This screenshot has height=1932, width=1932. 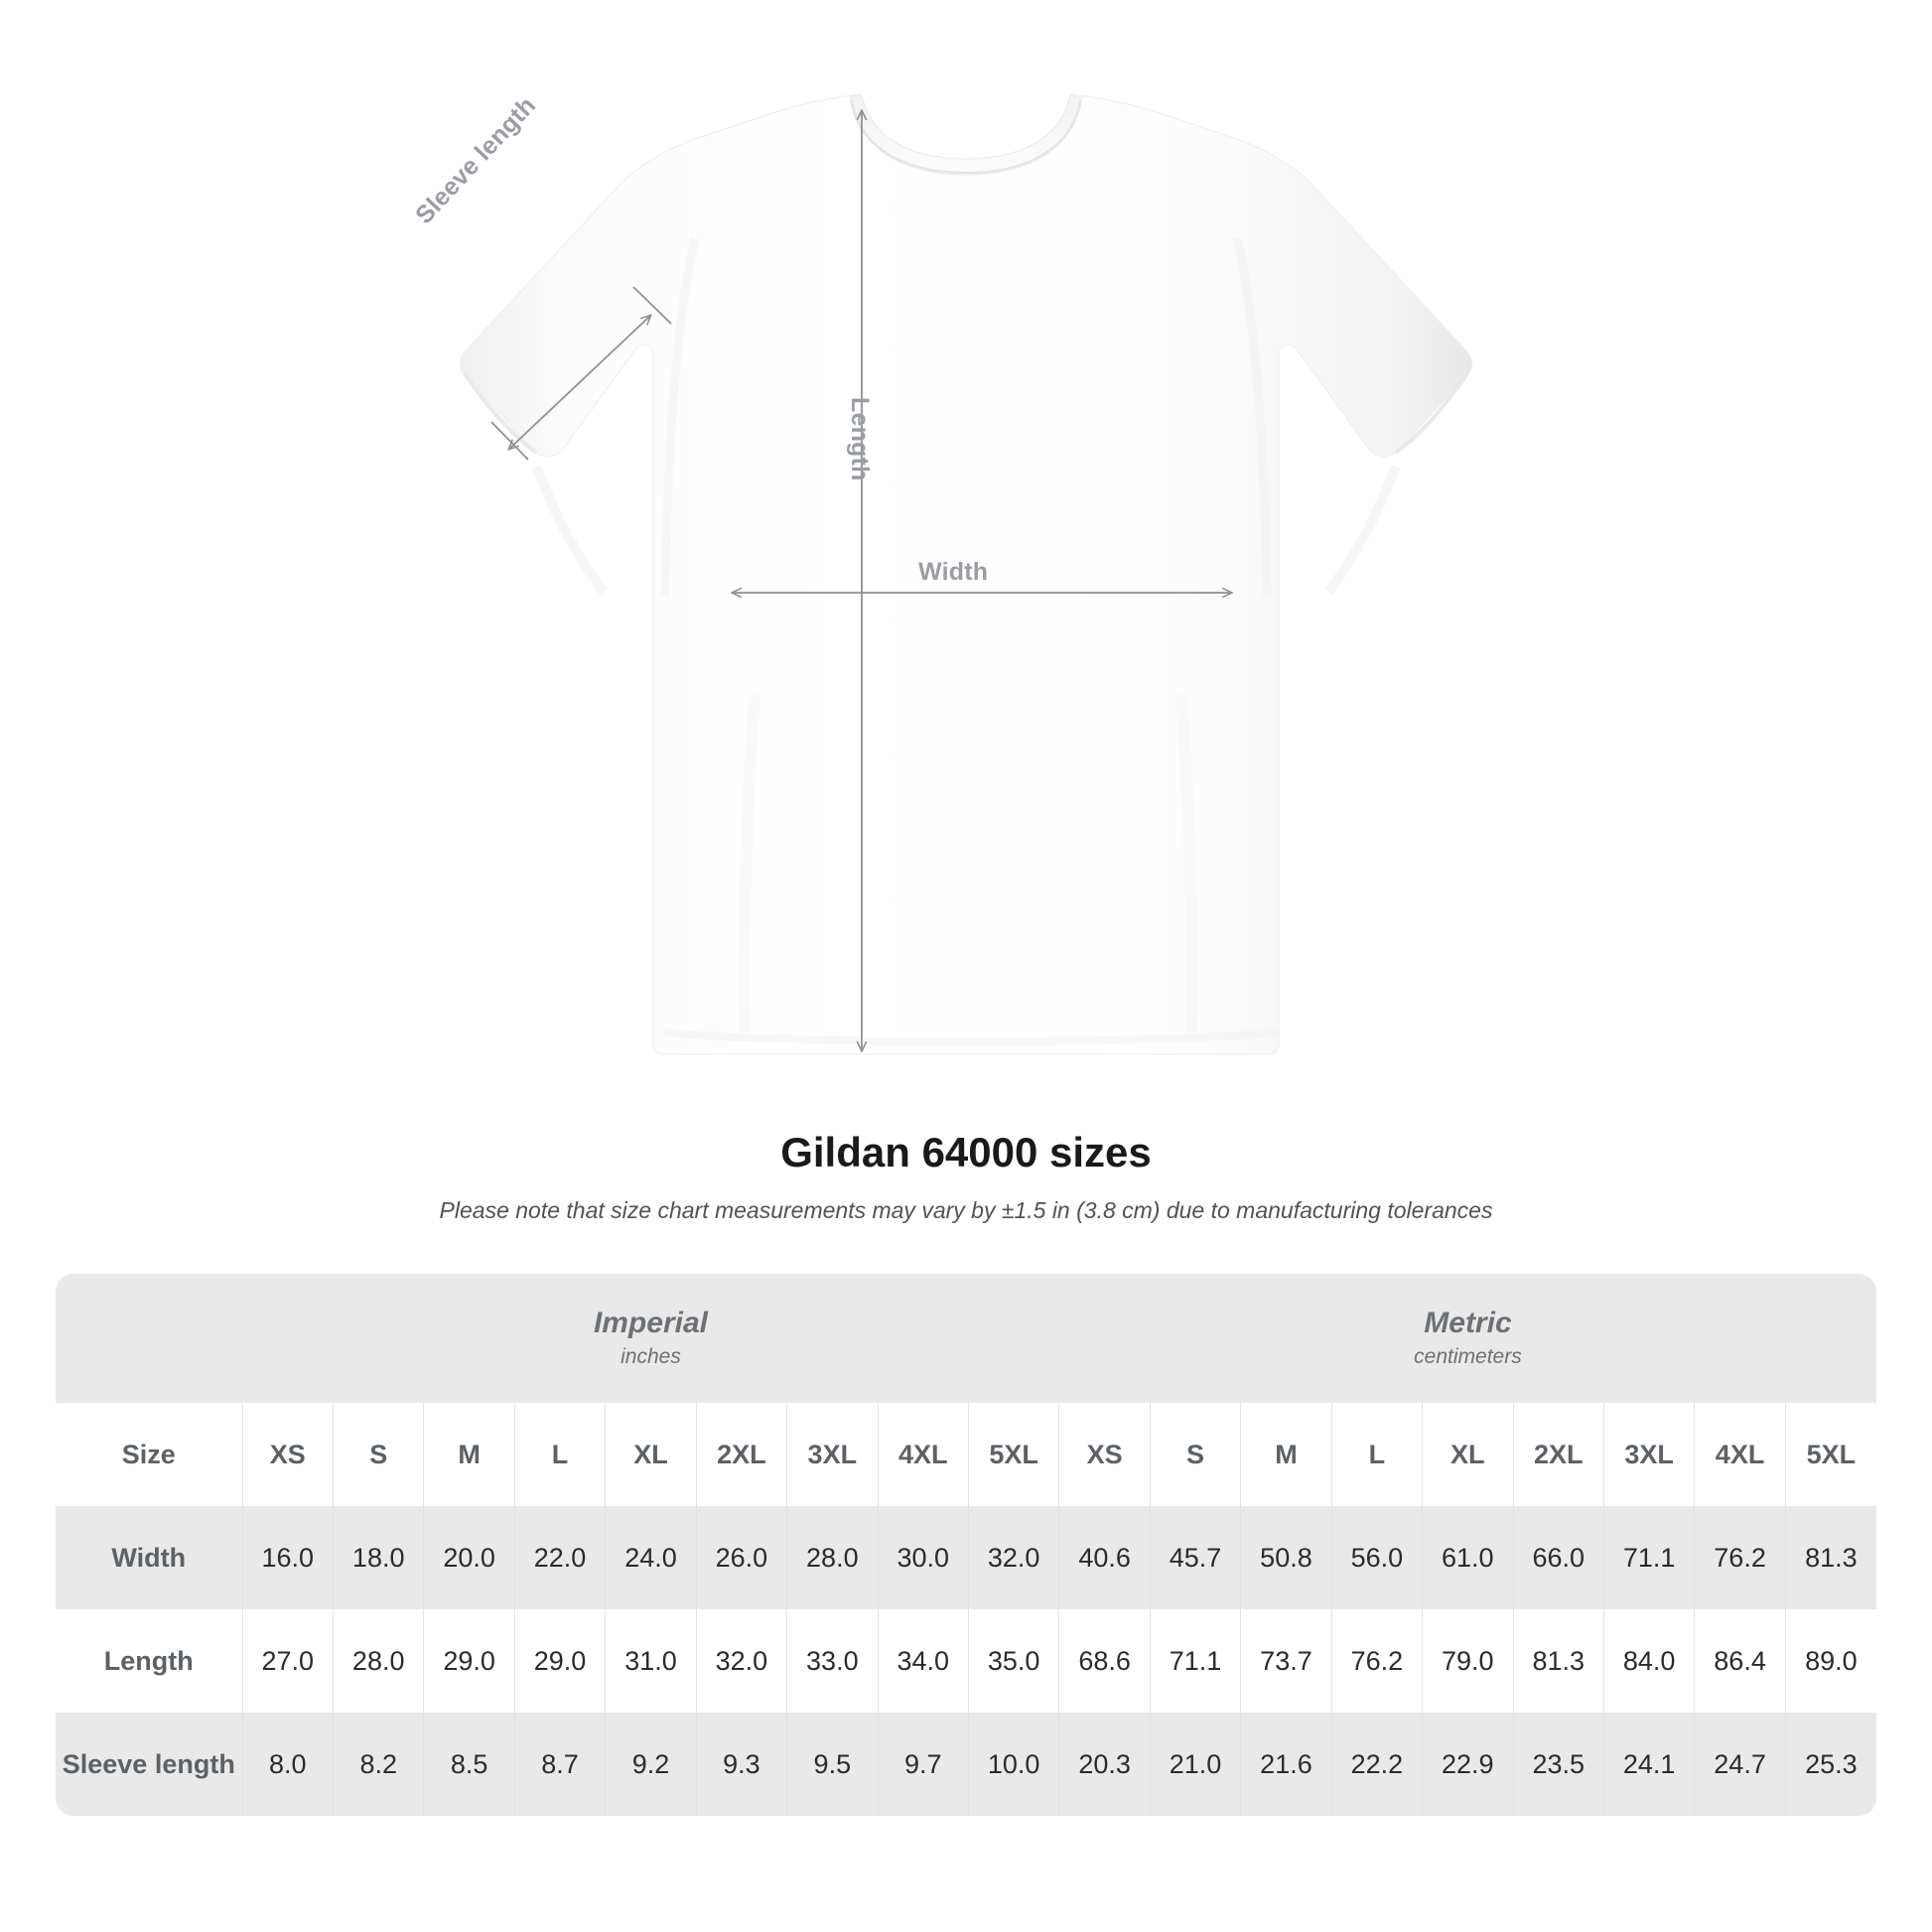 I want to click on measurement-cell: 40.6, so click(x=1104, y=1557).